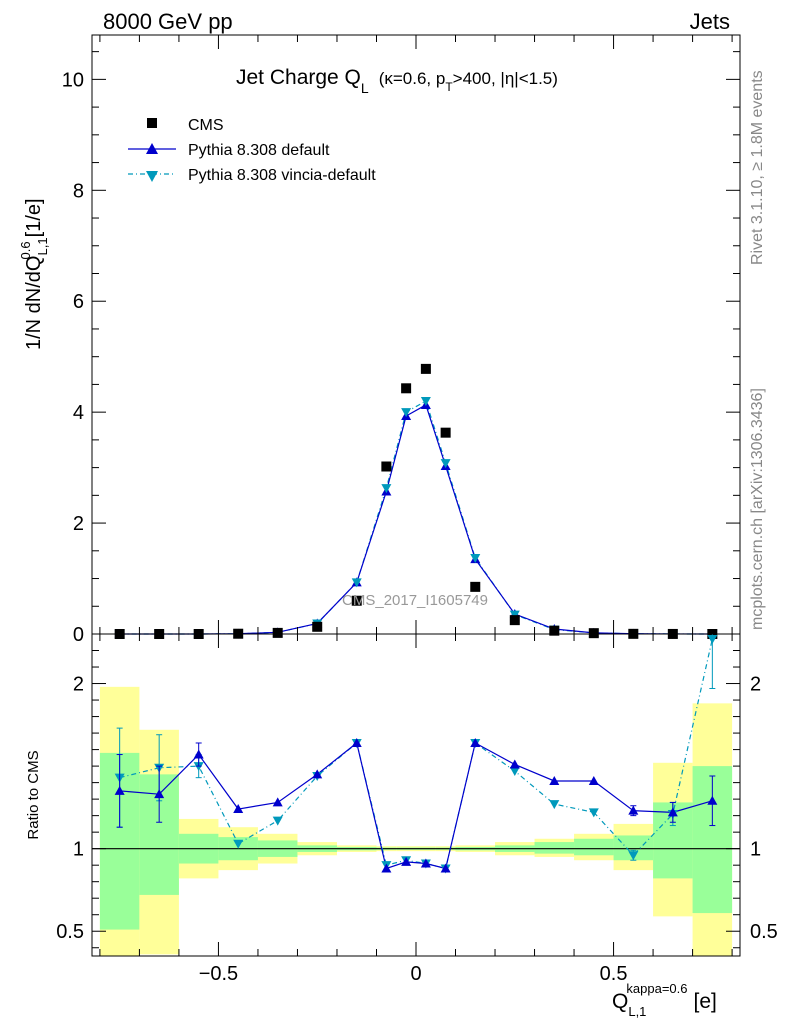 This screenshot has width=786, height=1024. What do you see at coordinates (412, 78) in the screenshot?
I see `title-rest: (κ=0.6, p` at bounding box center [412, 78].